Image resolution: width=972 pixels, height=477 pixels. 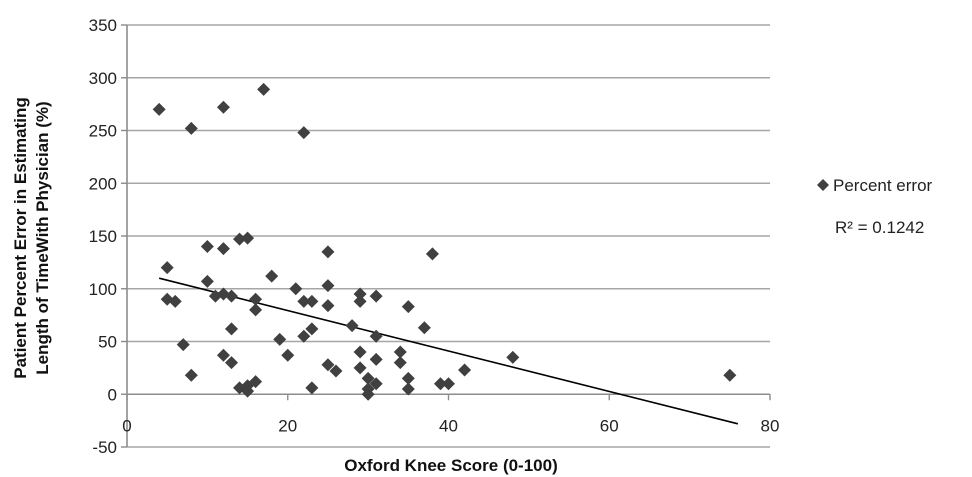 I want to click on y-tick-label-250: 250, so click(x=103, y=131).